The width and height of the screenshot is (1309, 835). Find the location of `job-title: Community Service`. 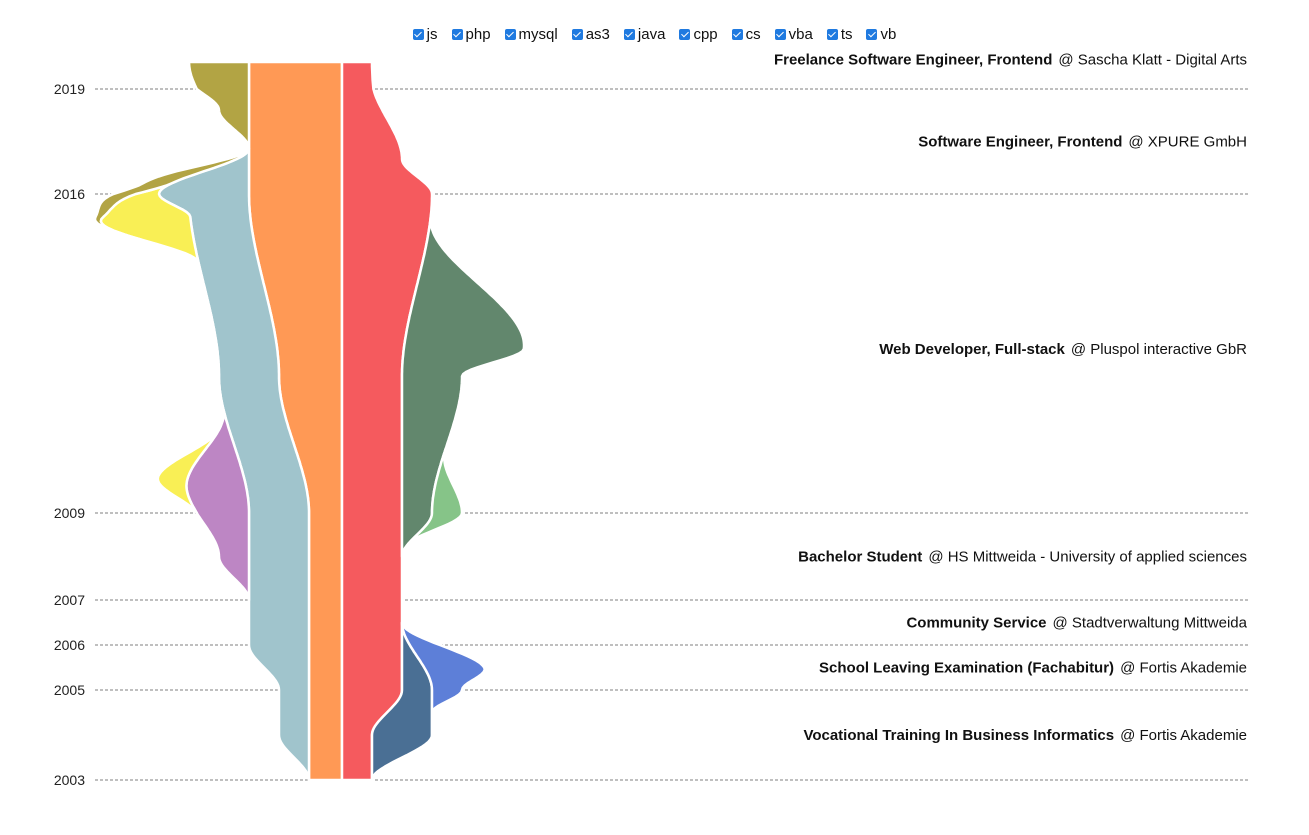

job-title: Community Service is located at coordinates (976, 623).